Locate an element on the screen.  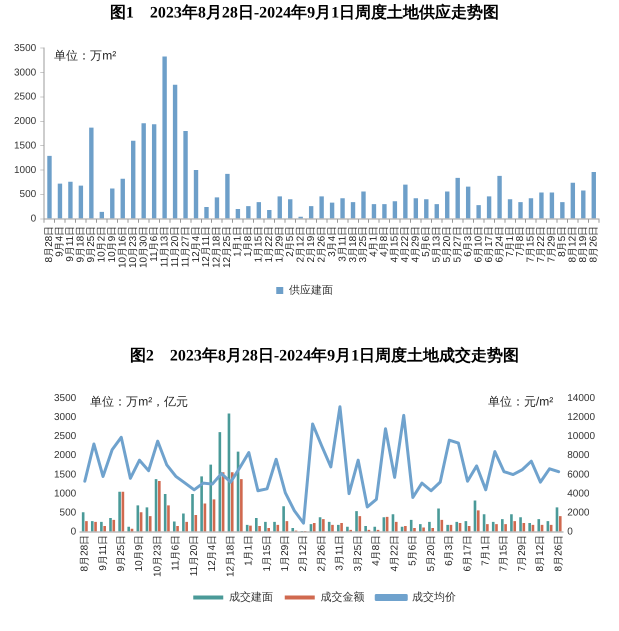
legend-label: 成交均价 is located at coordinates (434, 597).